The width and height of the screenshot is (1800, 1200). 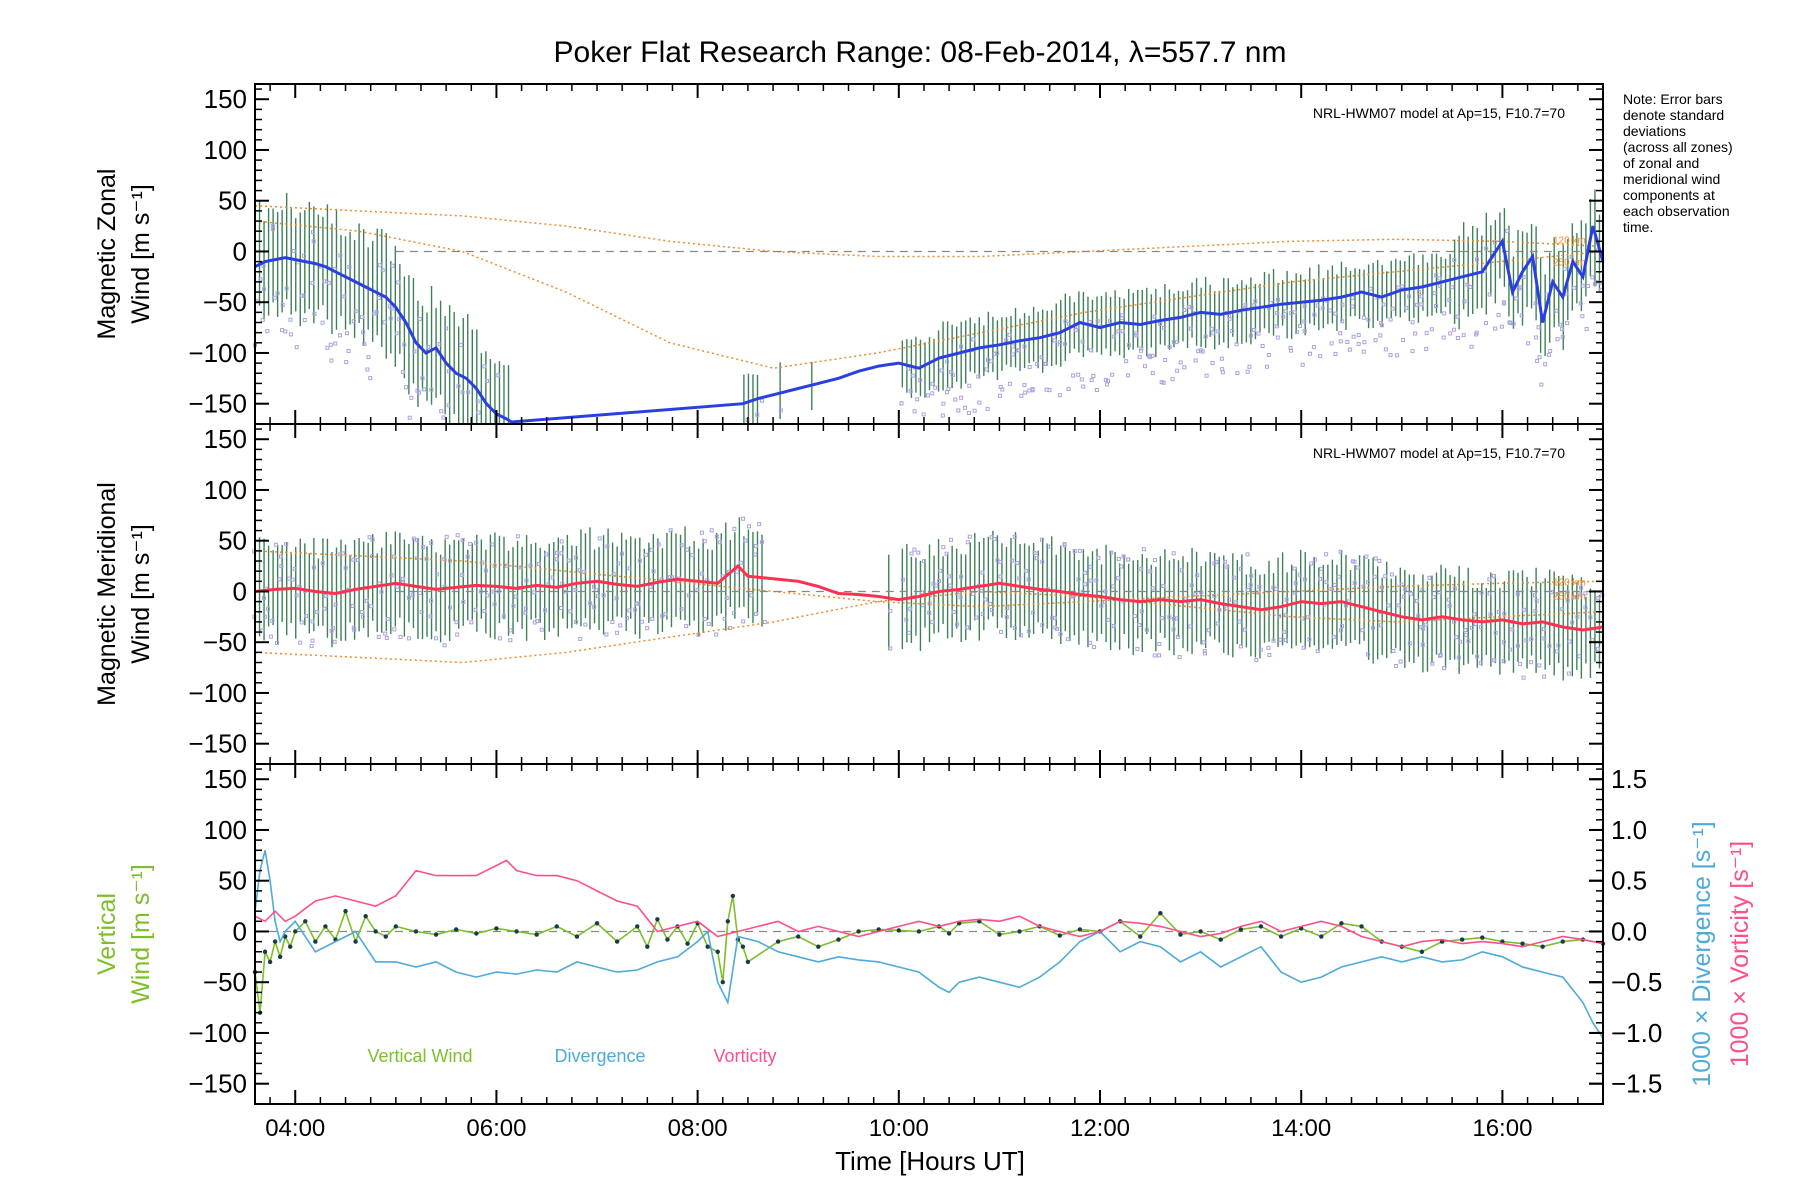 I want to click on y-tick-label: 0, so click(x=240, y=591).